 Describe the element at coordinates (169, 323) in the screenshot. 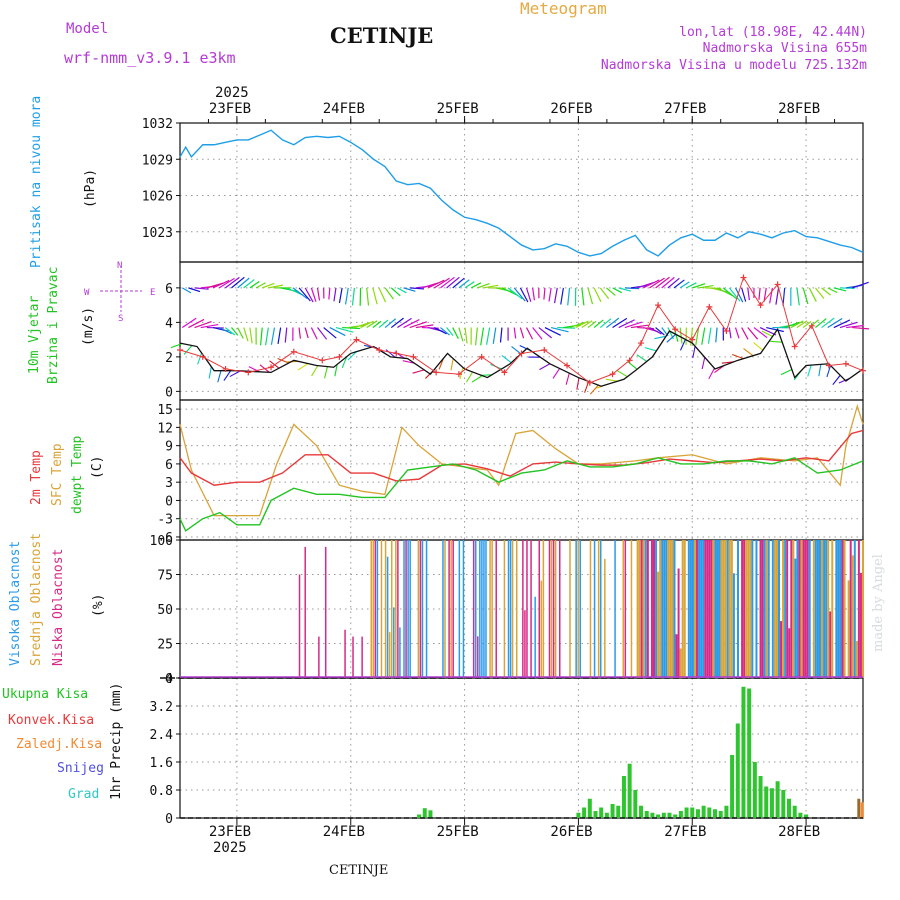

I see `y-tick-label: 4` at that location.